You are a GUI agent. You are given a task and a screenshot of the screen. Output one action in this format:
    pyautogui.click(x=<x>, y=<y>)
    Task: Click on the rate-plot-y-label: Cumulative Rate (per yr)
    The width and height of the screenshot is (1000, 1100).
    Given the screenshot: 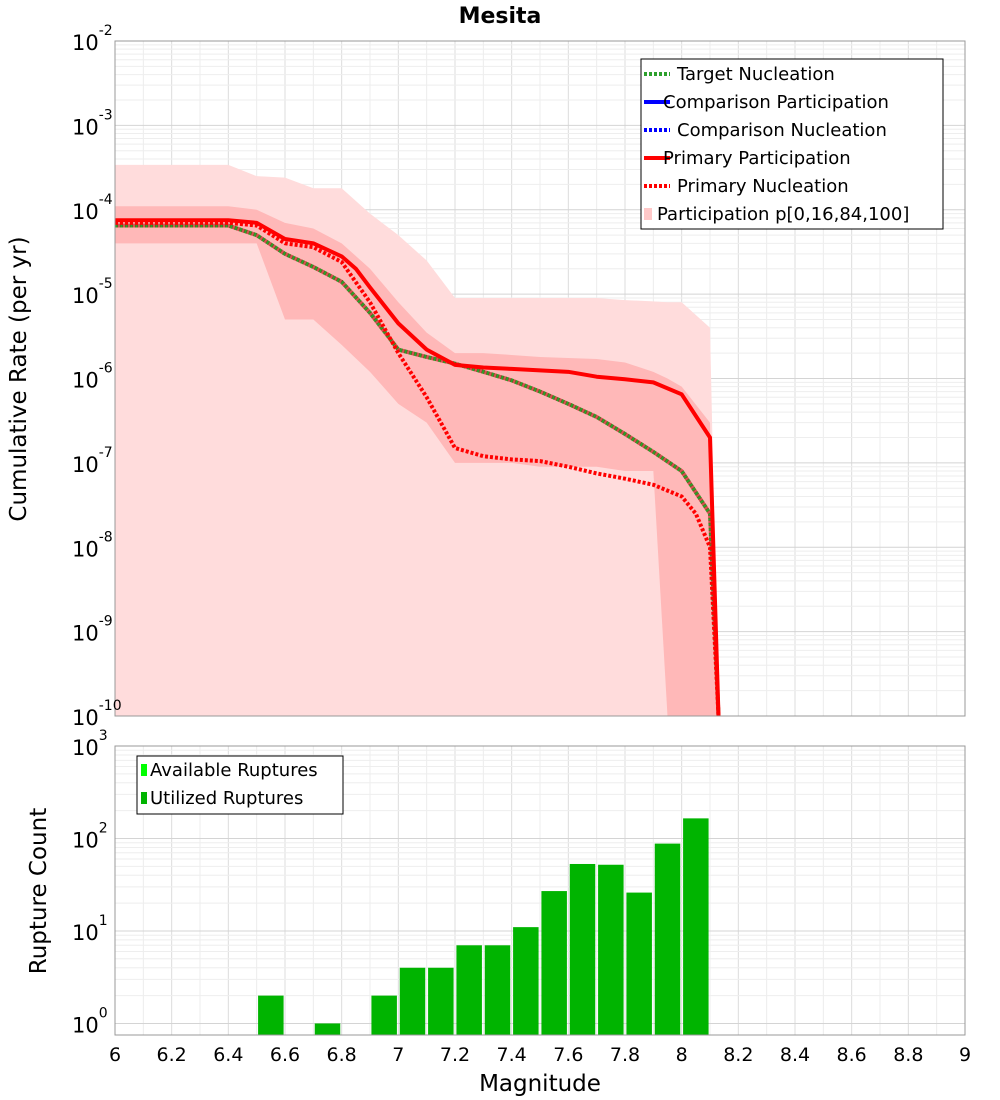 What is the action you would take?
    pyautogui.click(x=19, y=378)
    